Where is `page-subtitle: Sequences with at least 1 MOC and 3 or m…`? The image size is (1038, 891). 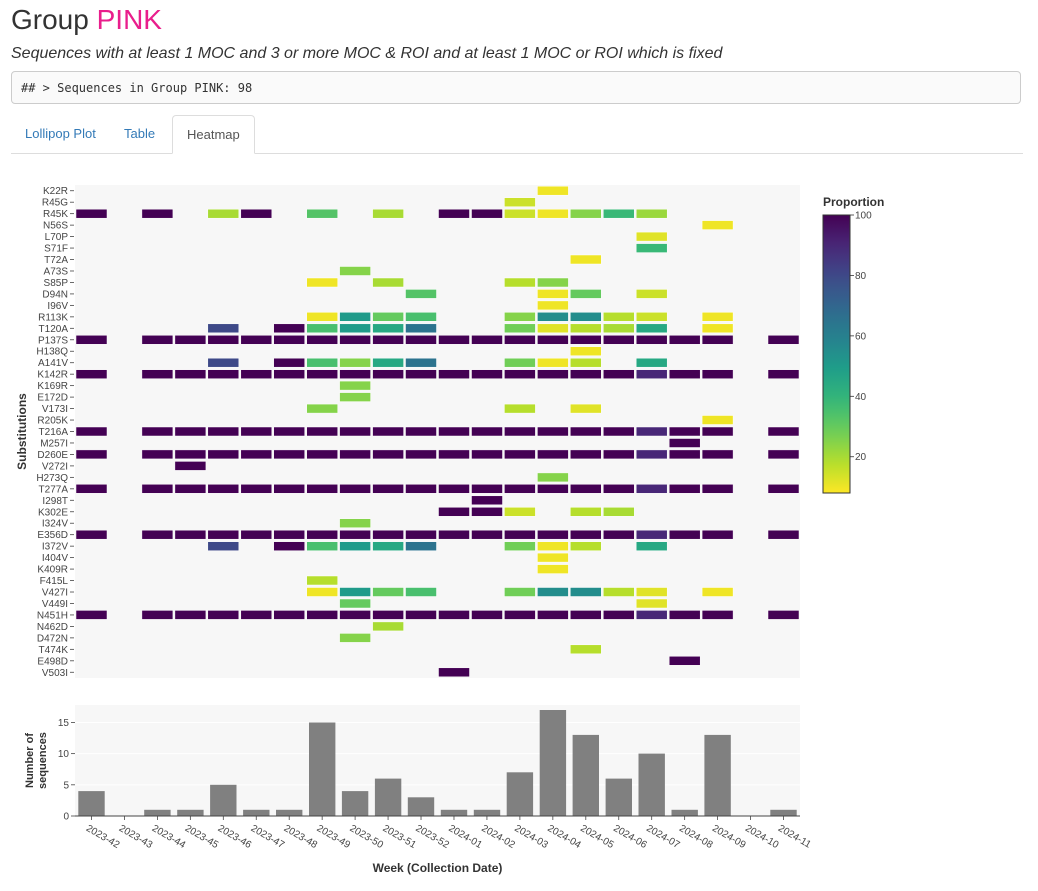 page-subtitle: Sequences with at least 1 MOC and 3 or m… is located at coordinates (367, 53).